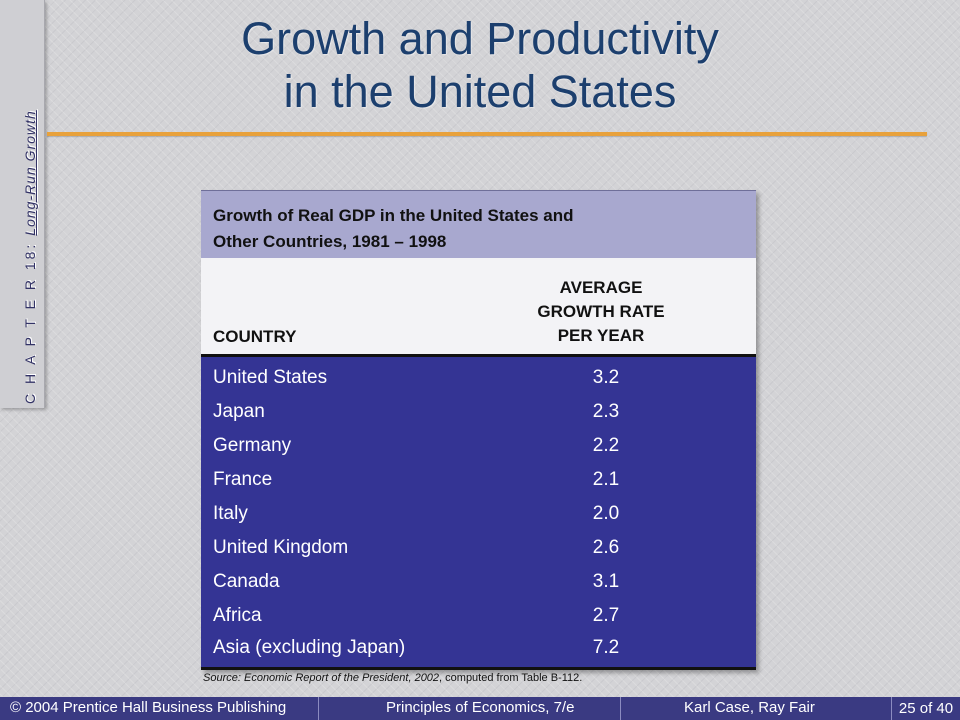 The width and height of the screenshot is (960, 720). Describe the element at coordinates (606, 411) in the screenshot. I see `growth-rate-cell: 2.3` at that location.